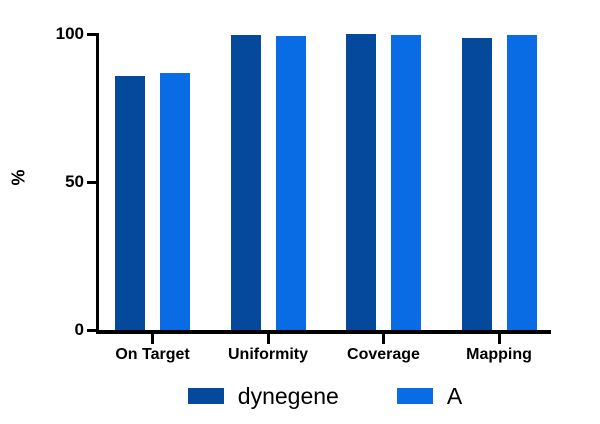 The height and width of the screenshot is (424, 600). What do you see at coordinates (414, 396) in the screenshot?
I see `legend-swatch-a-icon` at bounding box center [414, 396].